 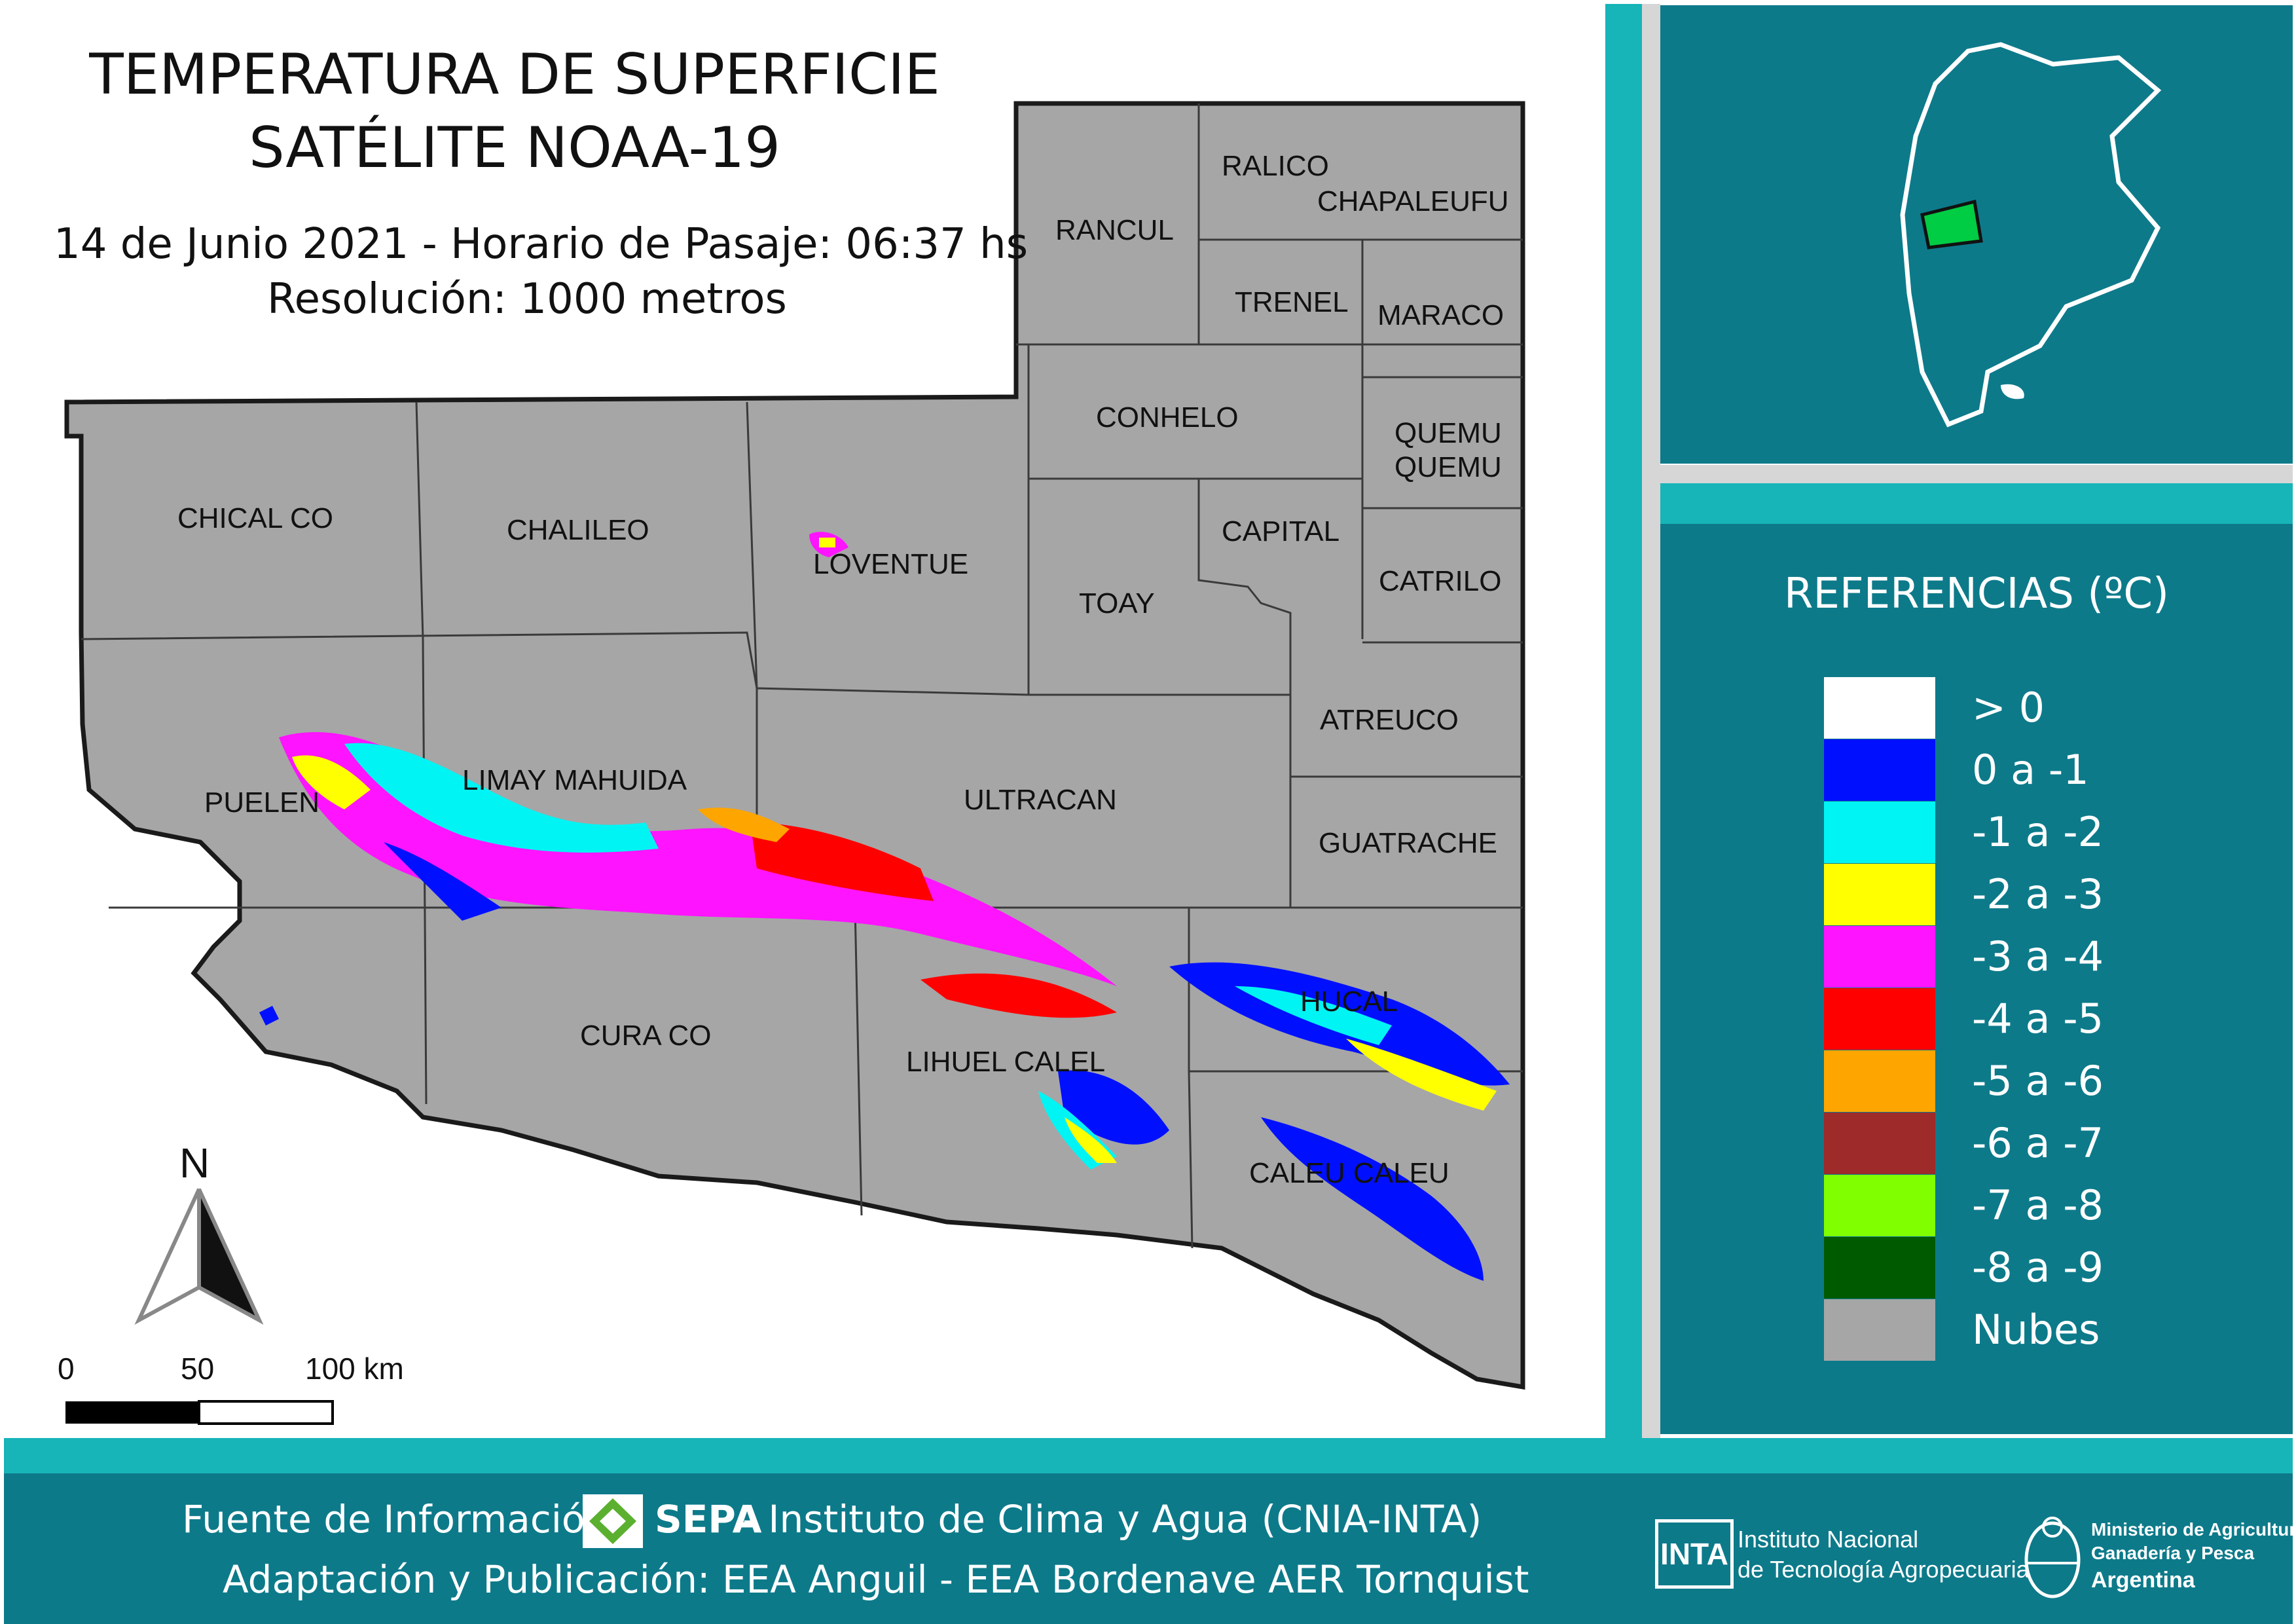 I want to click on label-ralico: RALICO, so click(x=1275, y=166).